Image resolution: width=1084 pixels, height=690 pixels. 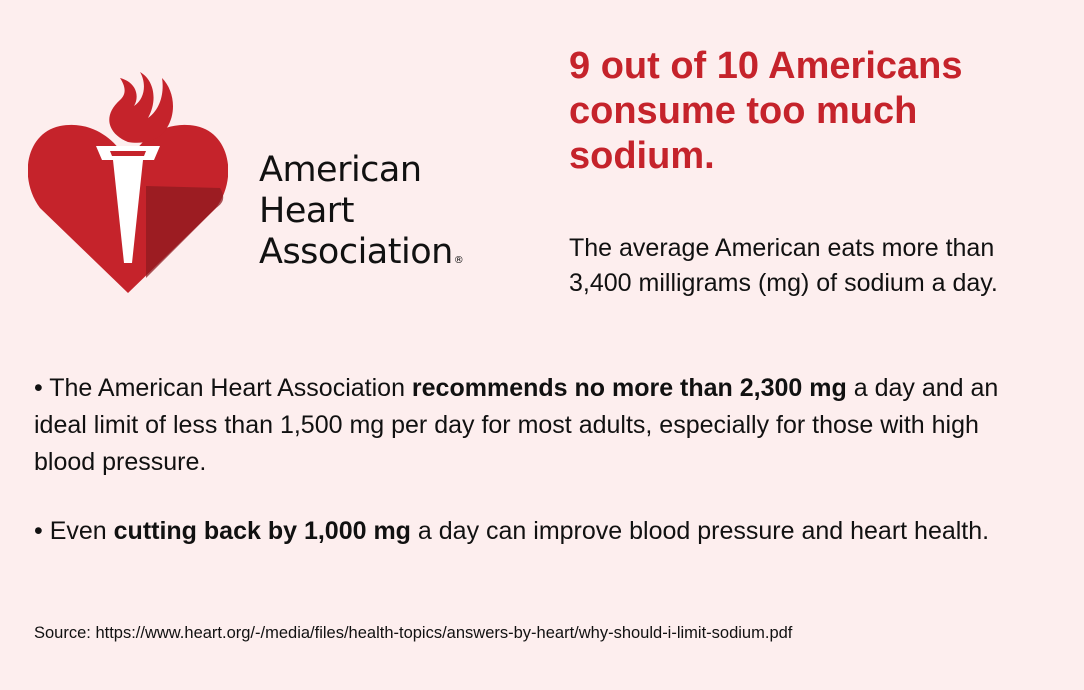 What do you see at coordinates (340, 170) in the screenshot?
I see `wordmark-line-1: American` at bounding box center [340, 170].